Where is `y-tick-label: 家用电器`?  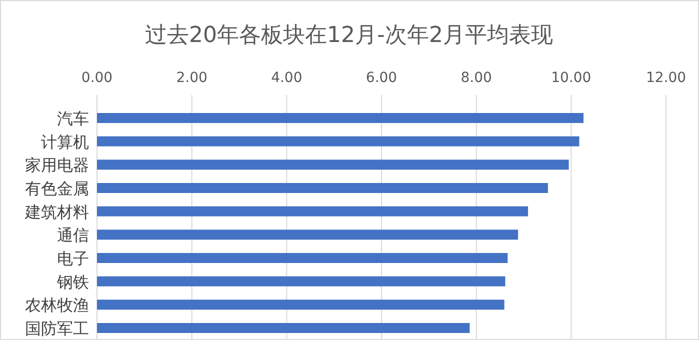 y-tick-label: 家用电器 is located at coordinates (57, 165).